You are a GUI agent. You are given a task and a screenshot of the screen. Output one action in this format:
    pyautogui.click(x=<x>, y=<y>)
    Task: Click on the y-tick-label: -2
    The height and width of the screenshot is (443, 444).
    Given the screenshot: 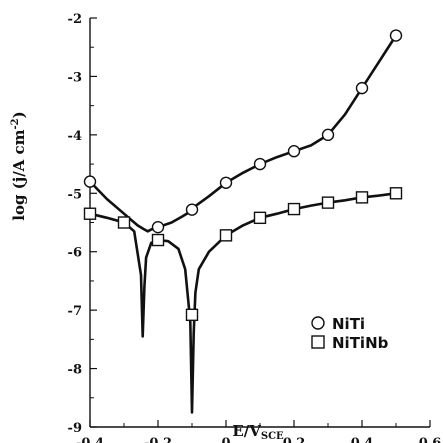 What is the action you would take?
    pyautogui.click(x=75, y=19)
    